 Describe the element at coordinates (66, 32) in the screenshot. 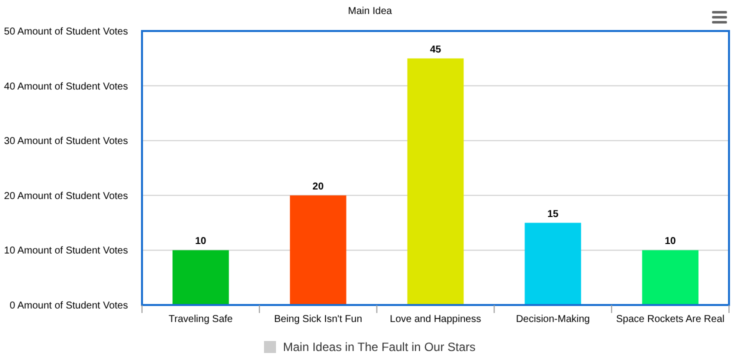

I see `y-tick-label: 50 Amount of Student Votes` at that location.